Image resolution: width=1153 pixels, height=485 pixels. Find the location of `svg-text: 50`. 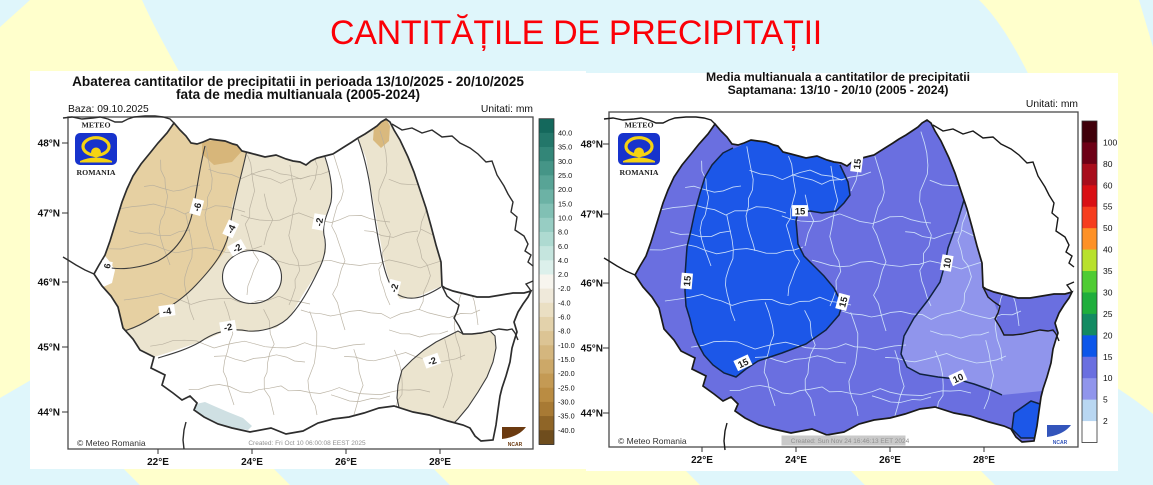

svg-text: 50 is located at coordinates (1108, 228).